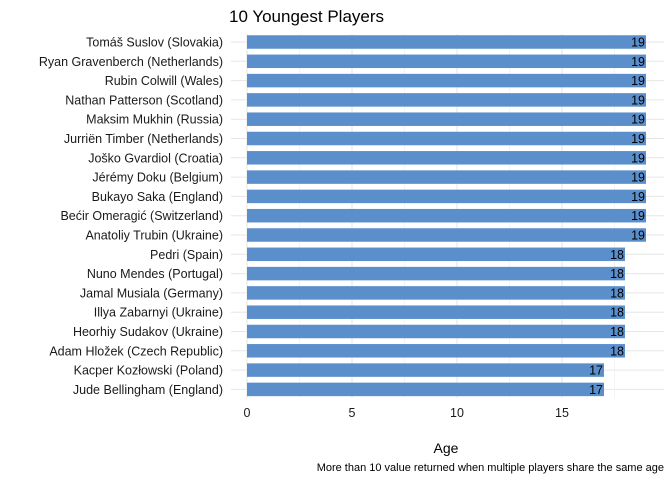 The image size is (672, 480). What do you see at coordinates (155, 274) in the screenshot?
I see `y-tick-label: Nuno Mendes (Portugal)` at bounding box center [155, 274].